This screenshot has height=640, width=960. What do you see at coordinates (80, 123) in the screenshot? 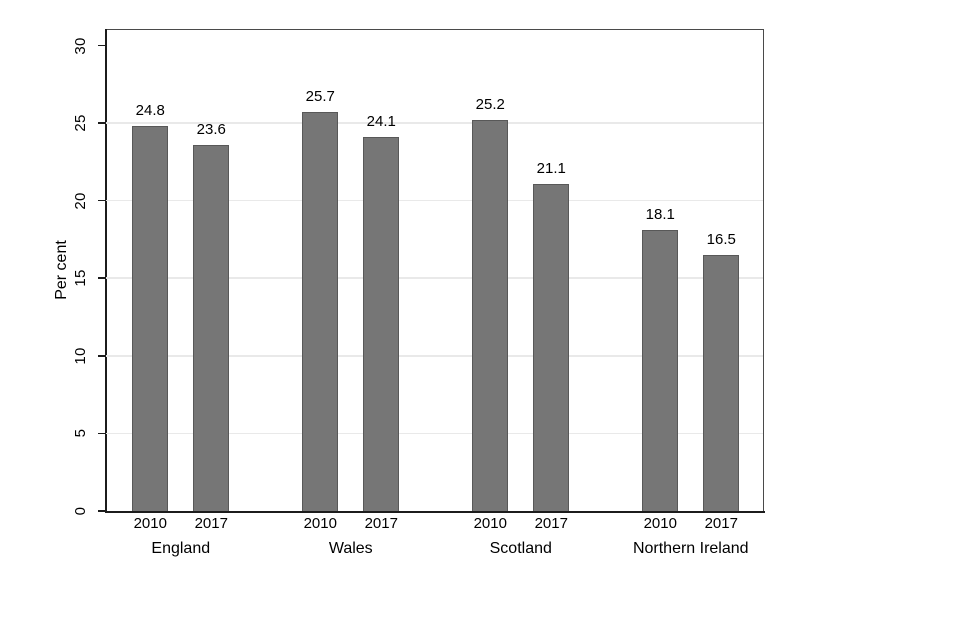
I see `y-tick-label-25: 25` at bounding box center [80, 123].